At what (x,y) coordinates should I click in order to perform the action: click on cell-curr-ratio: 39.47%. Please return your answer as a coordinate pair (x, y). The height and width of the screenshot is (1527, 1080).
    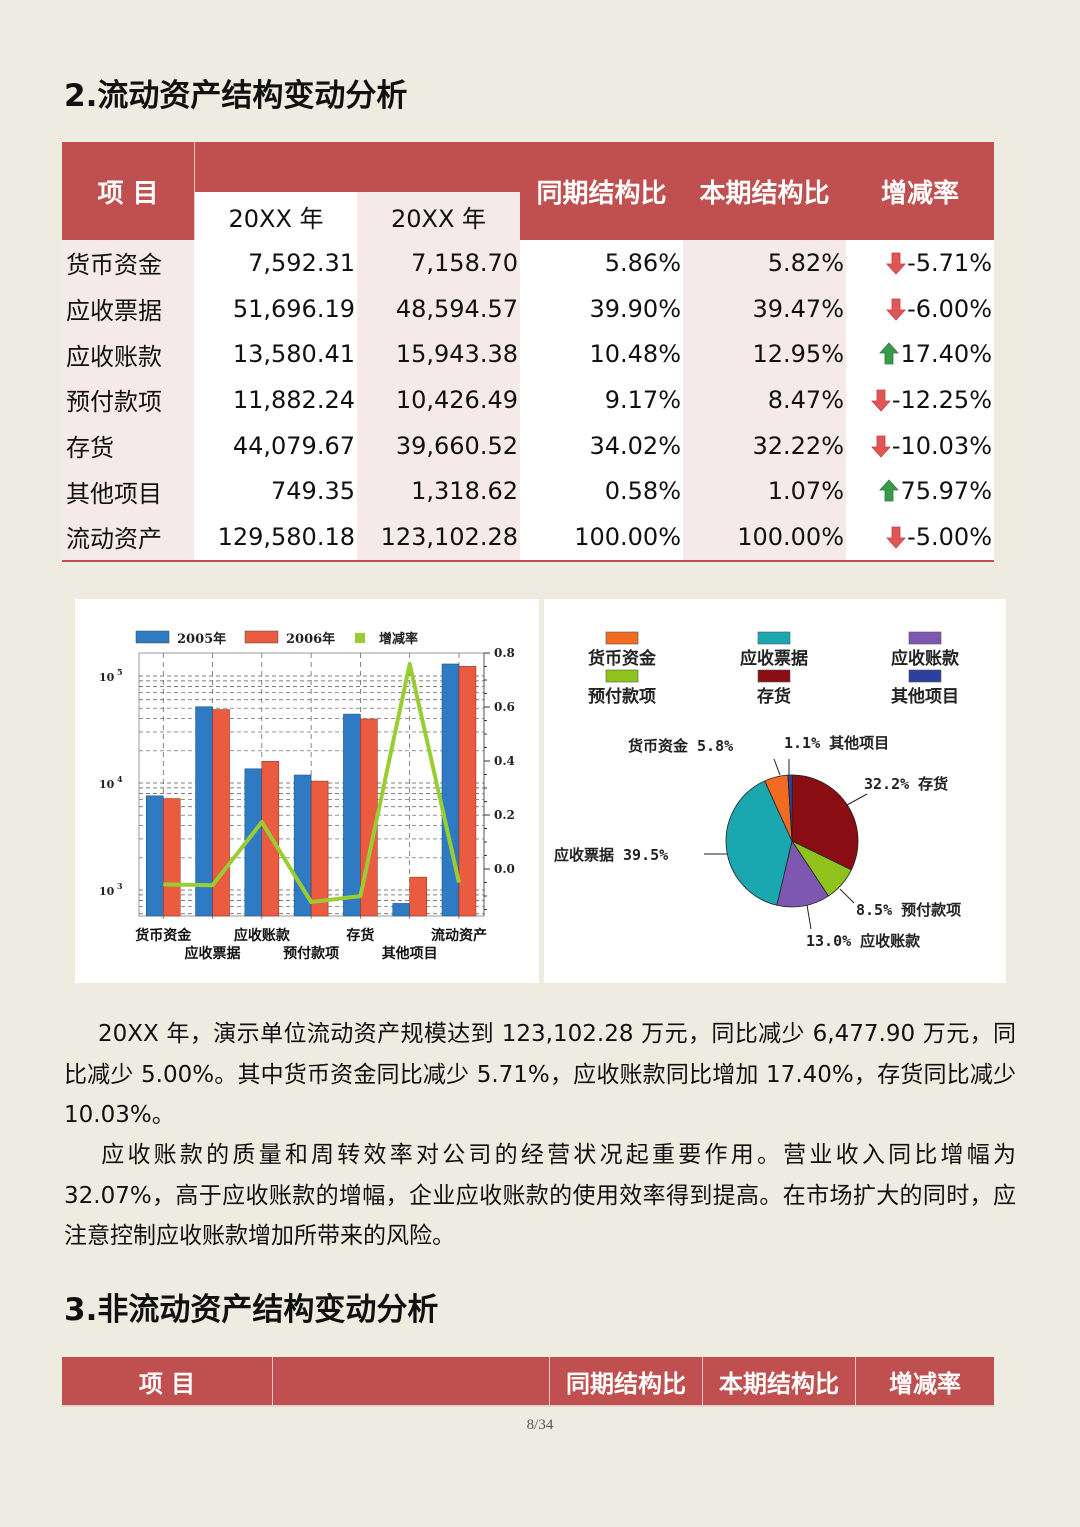
    Looking at the image, I should click on (764, 308).